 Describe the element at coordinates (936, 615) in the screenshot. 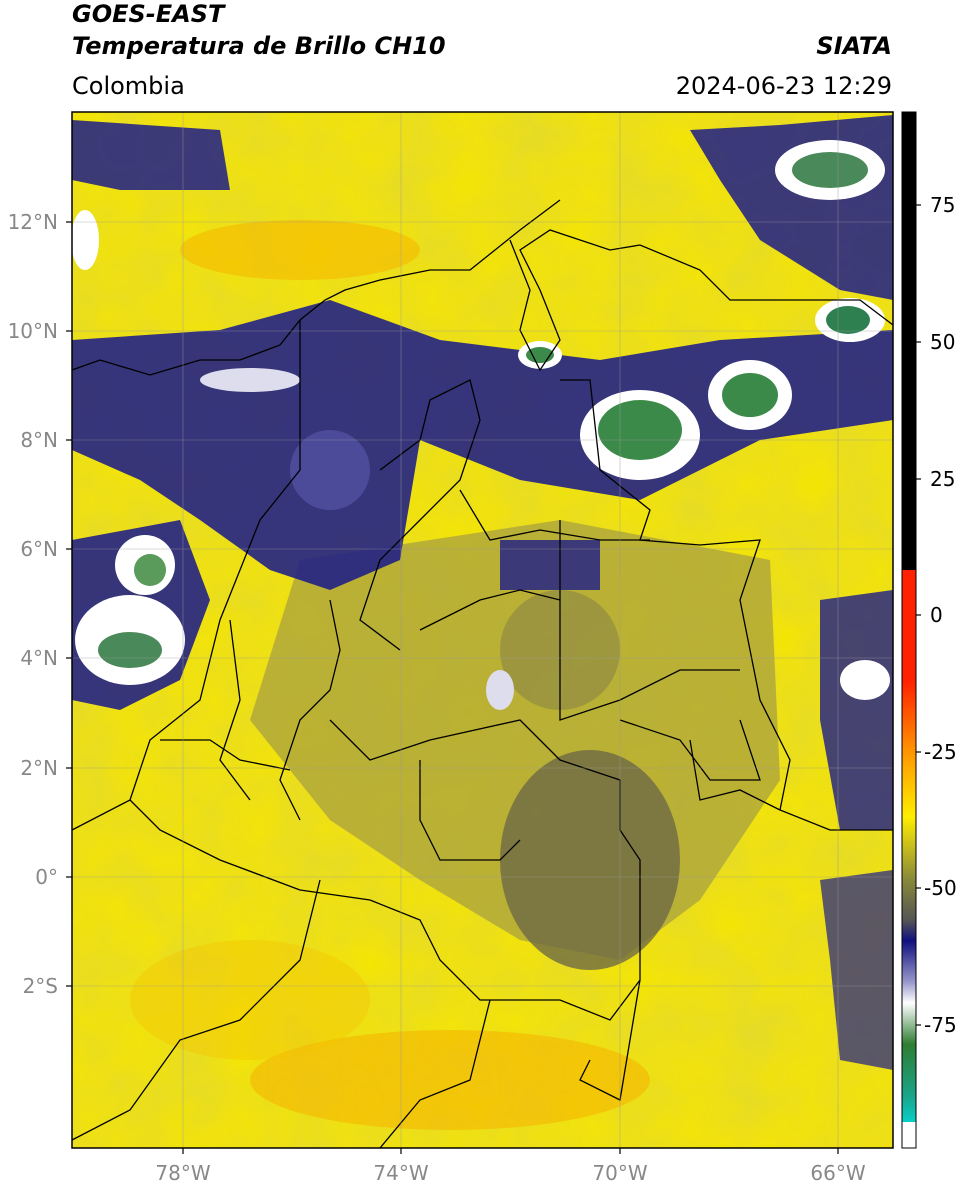

I see `colorbar-tick-0: 0` at that location.